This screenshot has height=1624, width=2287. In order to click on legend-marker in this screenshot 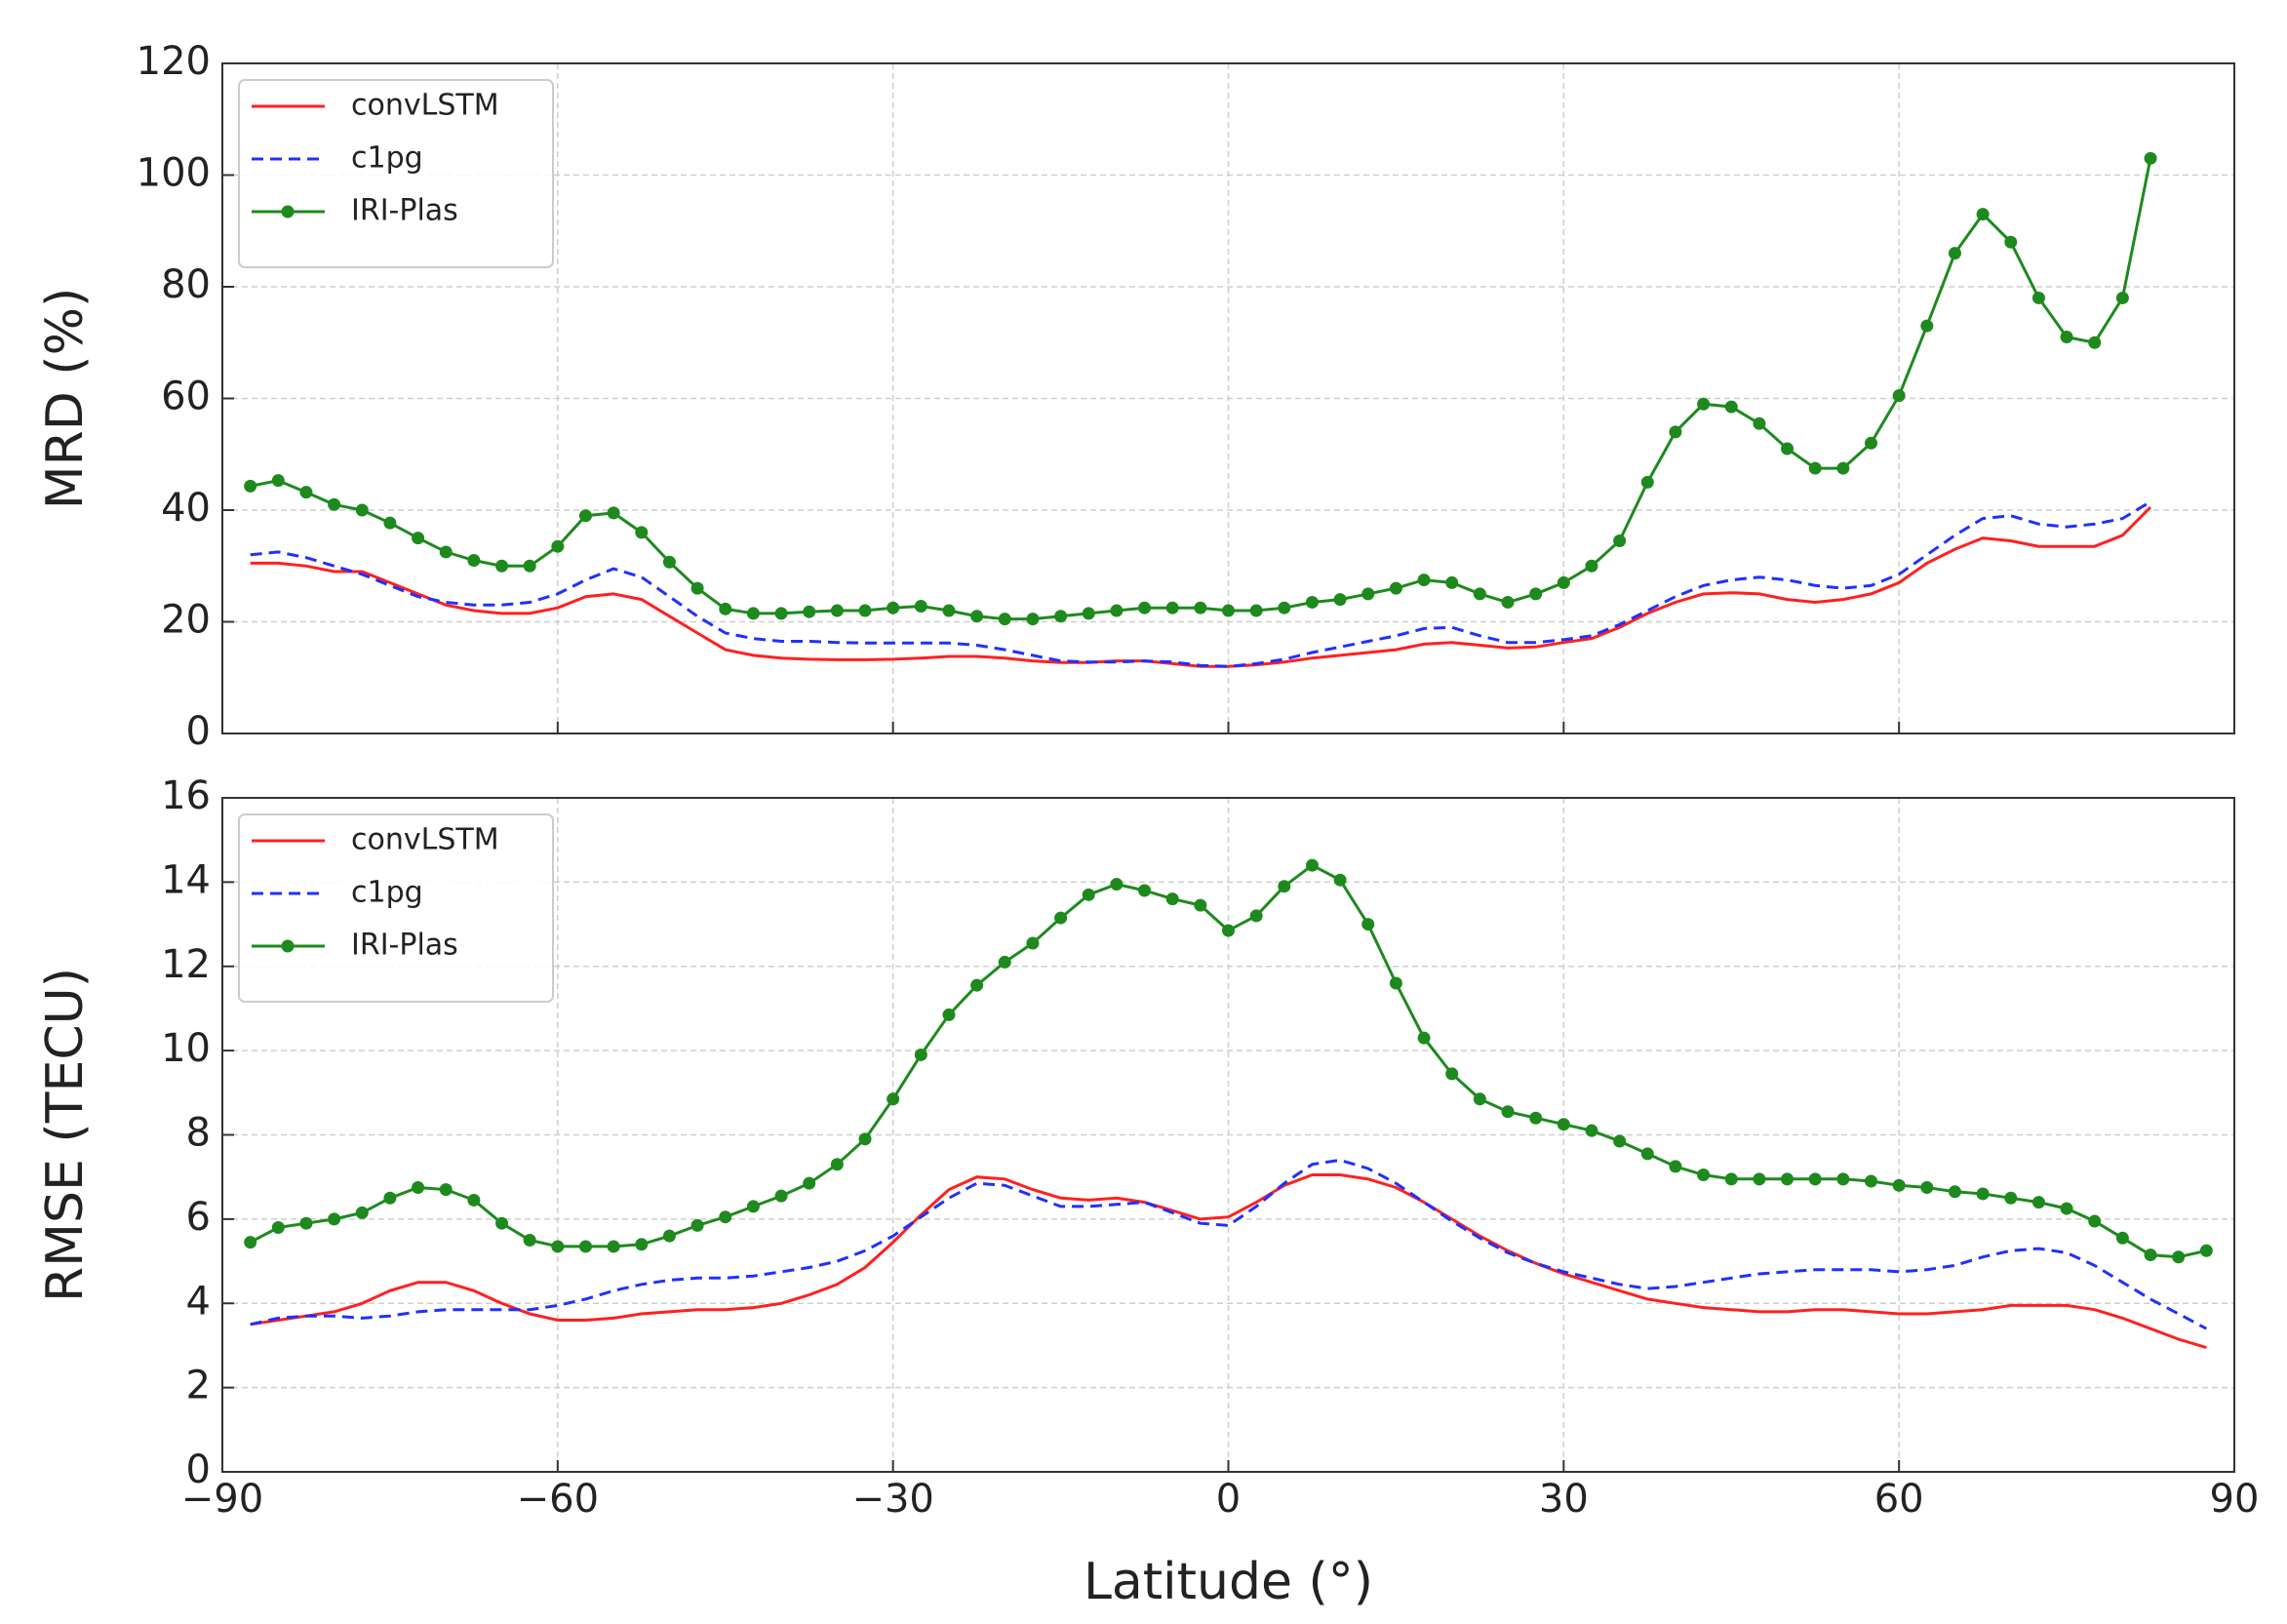, I will do `click(288, 211)`.